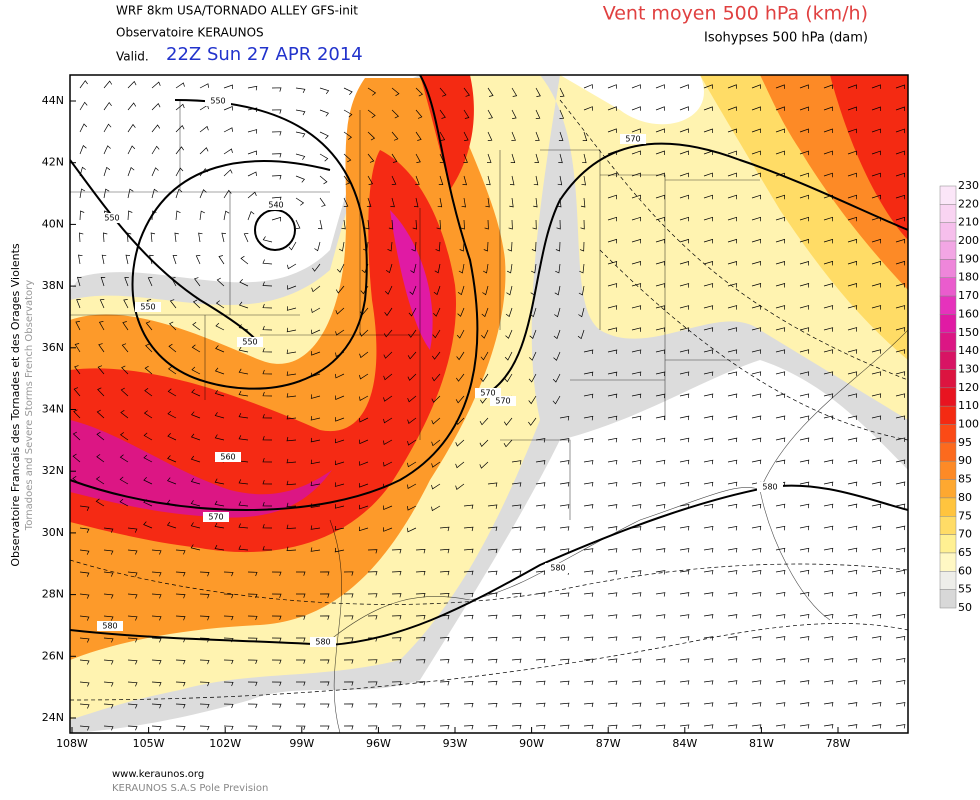  Describe the element at coordinates (761, 743) in the screenshot. I see `lon-label: 81W` at that location.